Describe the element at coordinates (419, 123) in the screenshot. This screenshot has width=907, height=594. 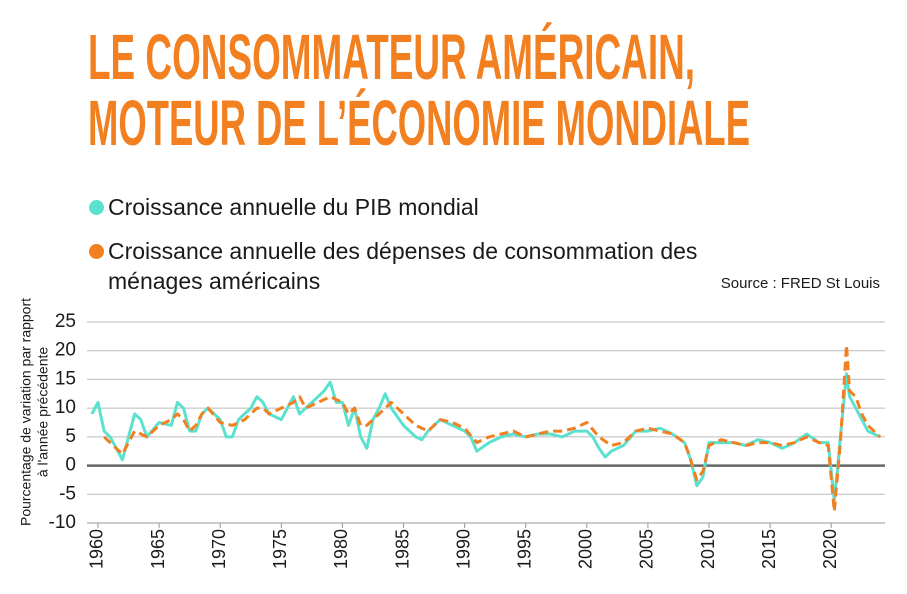
I see `chart-title: MOTEUR DE L’ÉCONOMIE MONDIALE` at that location.